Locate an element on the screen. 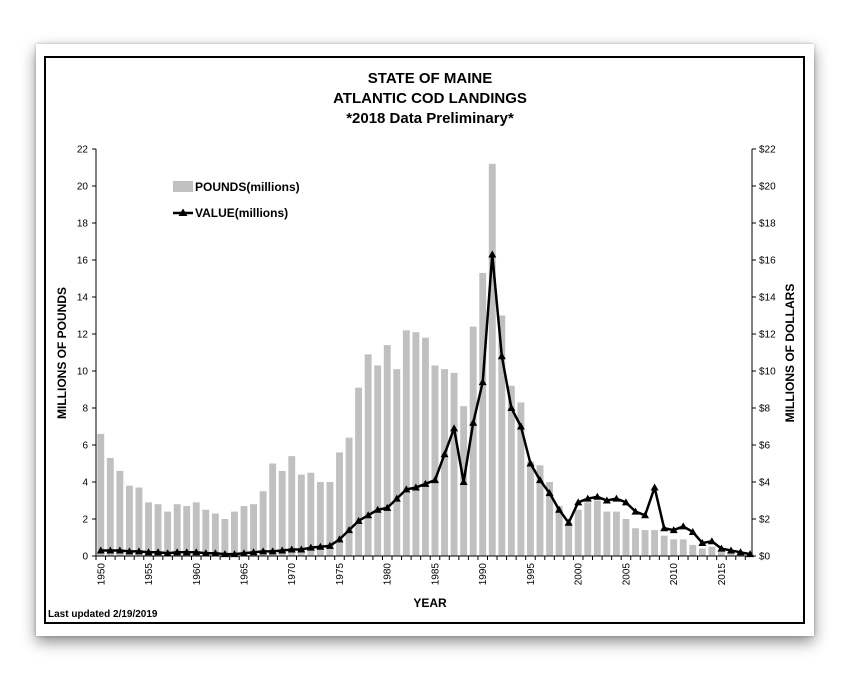 This screenshot has width=852, height=680. value-point-2014 is located at coordinates (711, 541).